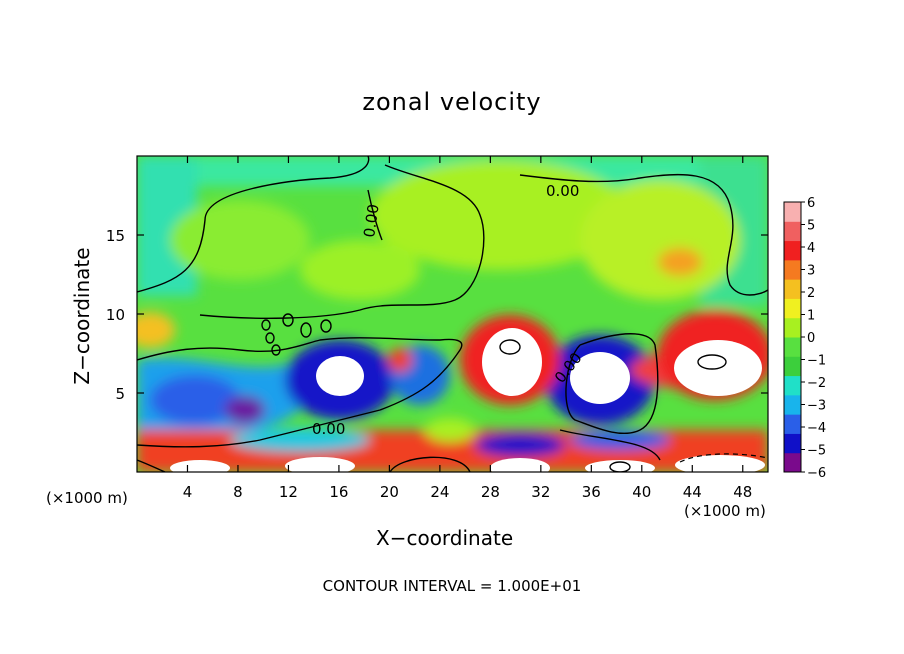  What do you see at coordinates (452, 102) in the screenshot?
I see `chart-title: zonal velocity` at bounding box center [452, 102].